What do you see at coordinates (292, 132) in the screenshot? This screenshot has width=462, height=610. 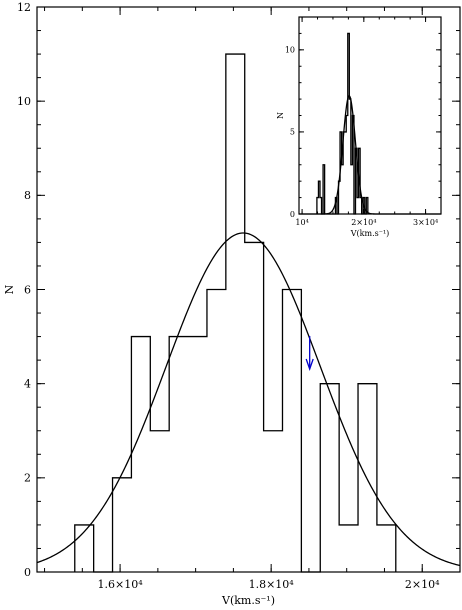 I see `y-tick-label: 5` at bounding box center [292, 132].